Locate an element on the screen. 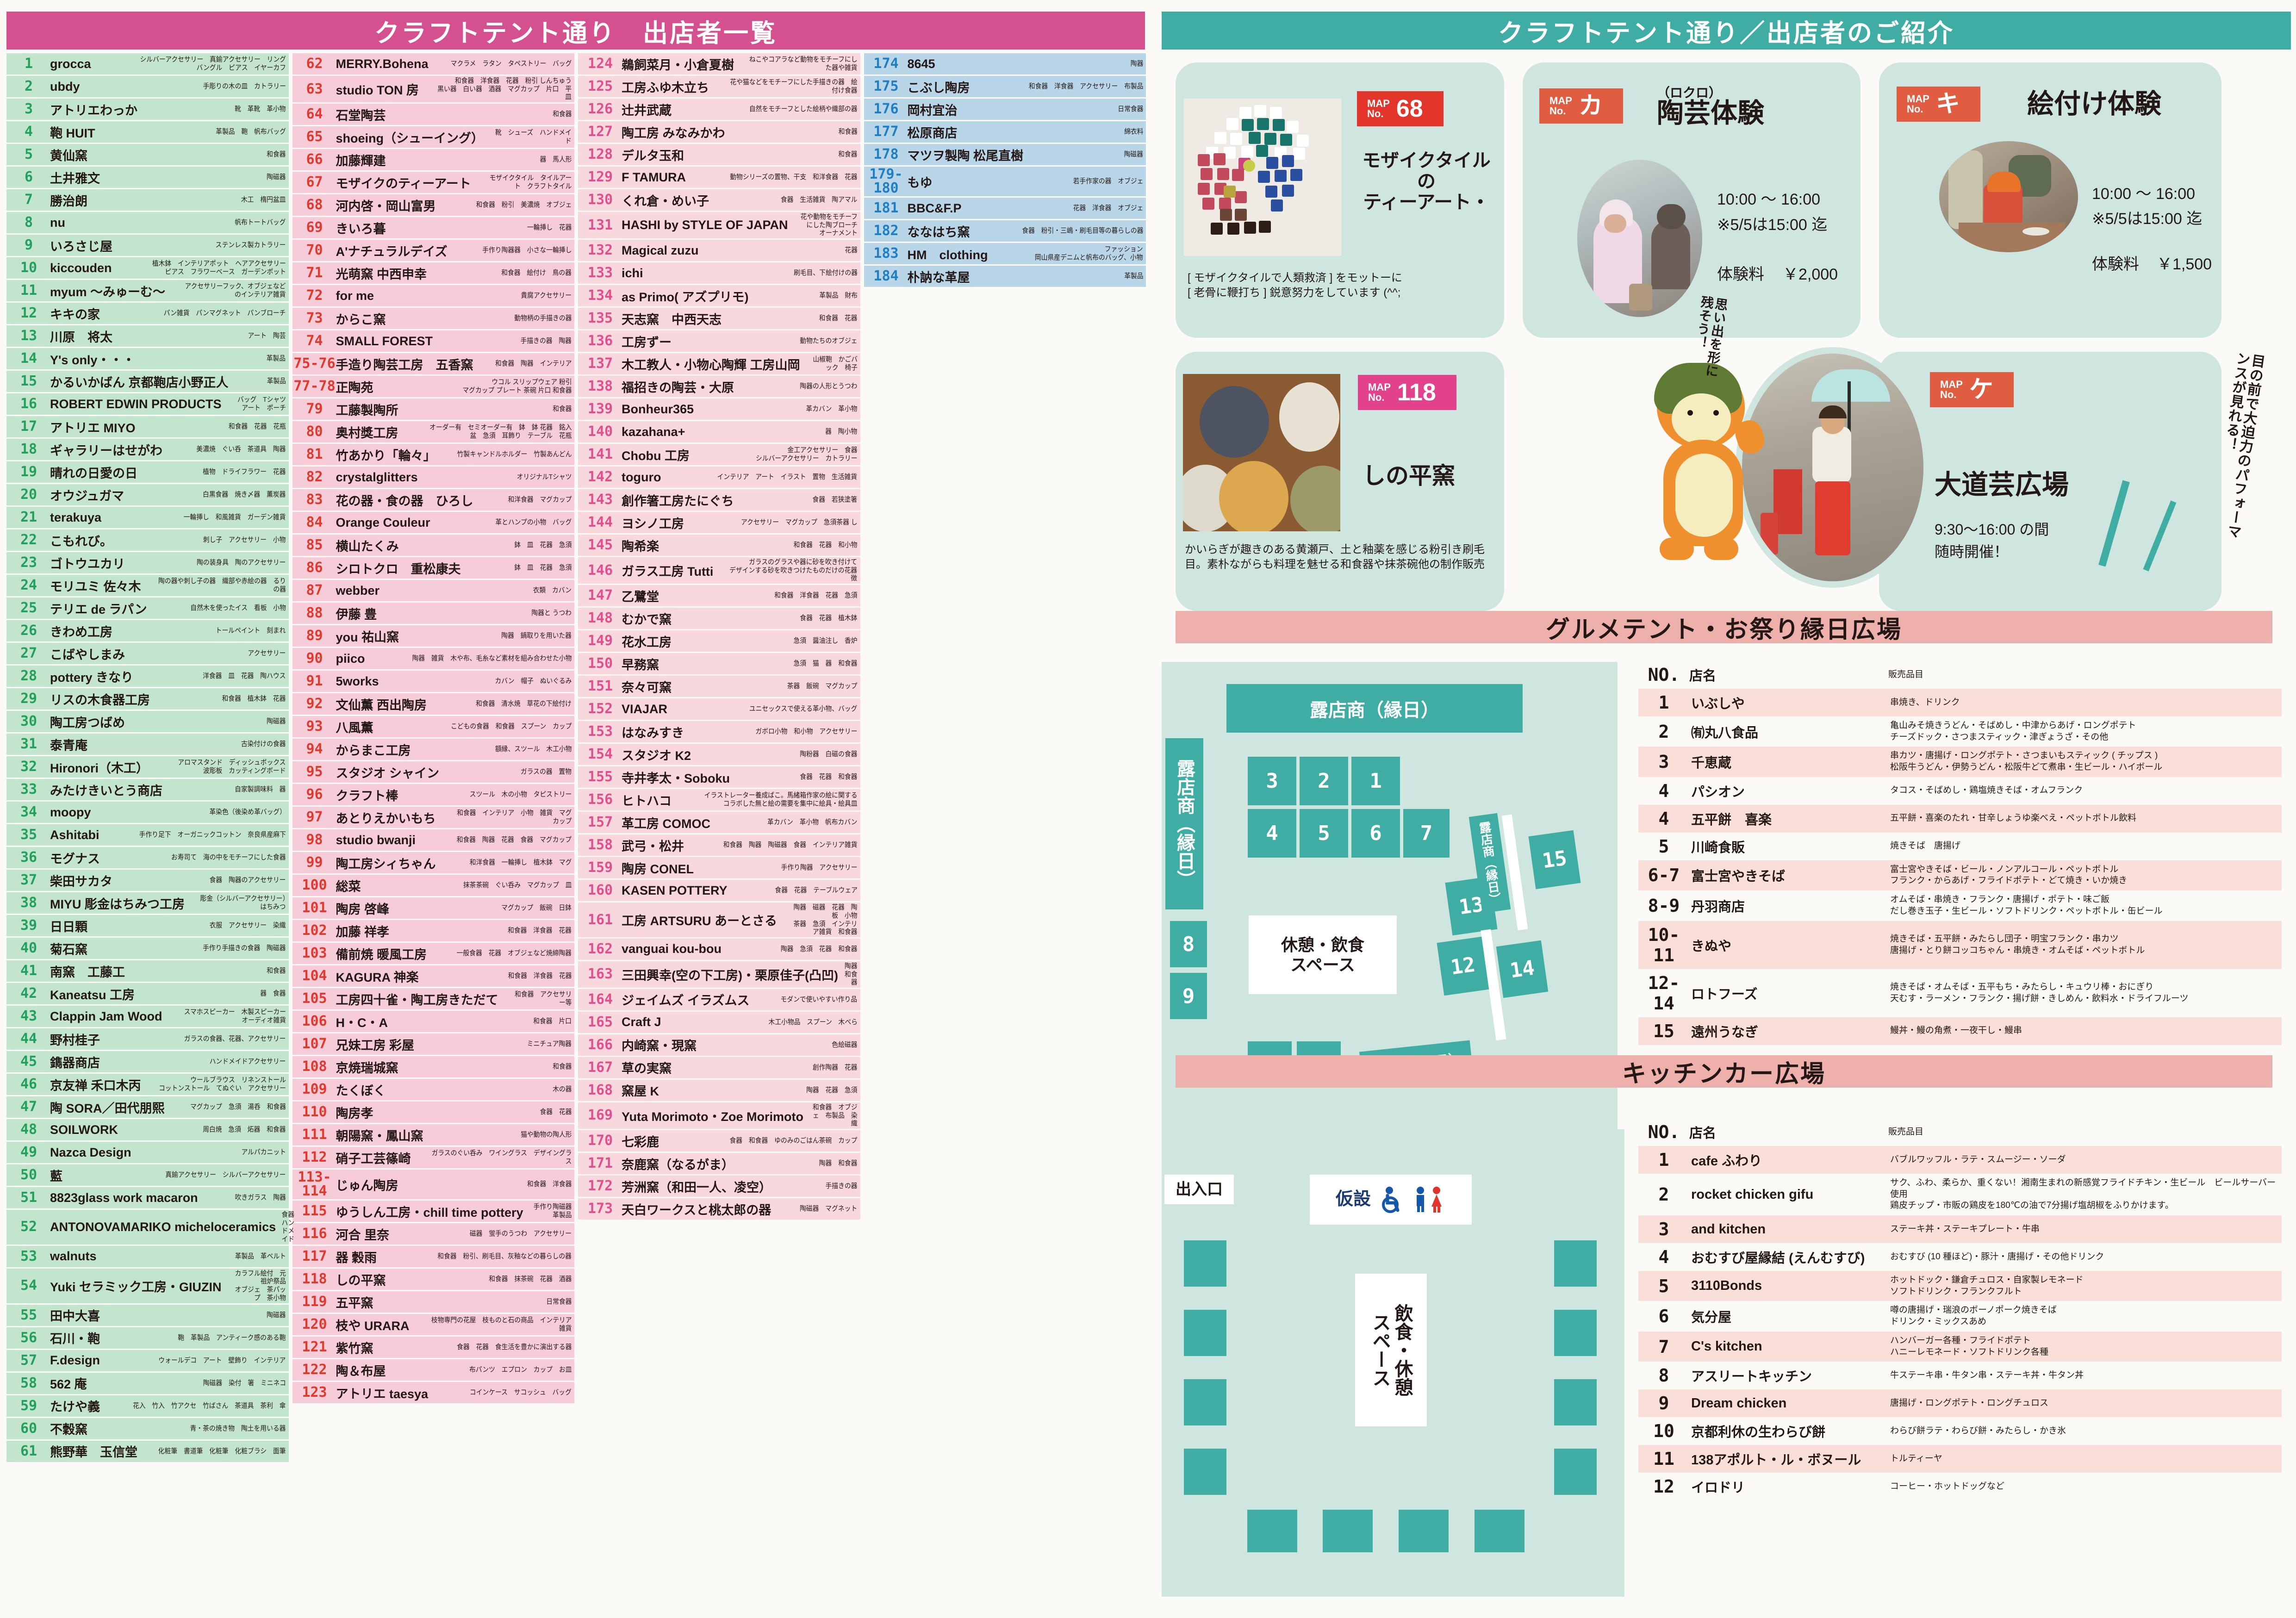 This screenshot has width=2296, height=1618. vendor-row: 113-114 じゅん陶房 和食器 洋食器 is located at coordinates (433, 1185).